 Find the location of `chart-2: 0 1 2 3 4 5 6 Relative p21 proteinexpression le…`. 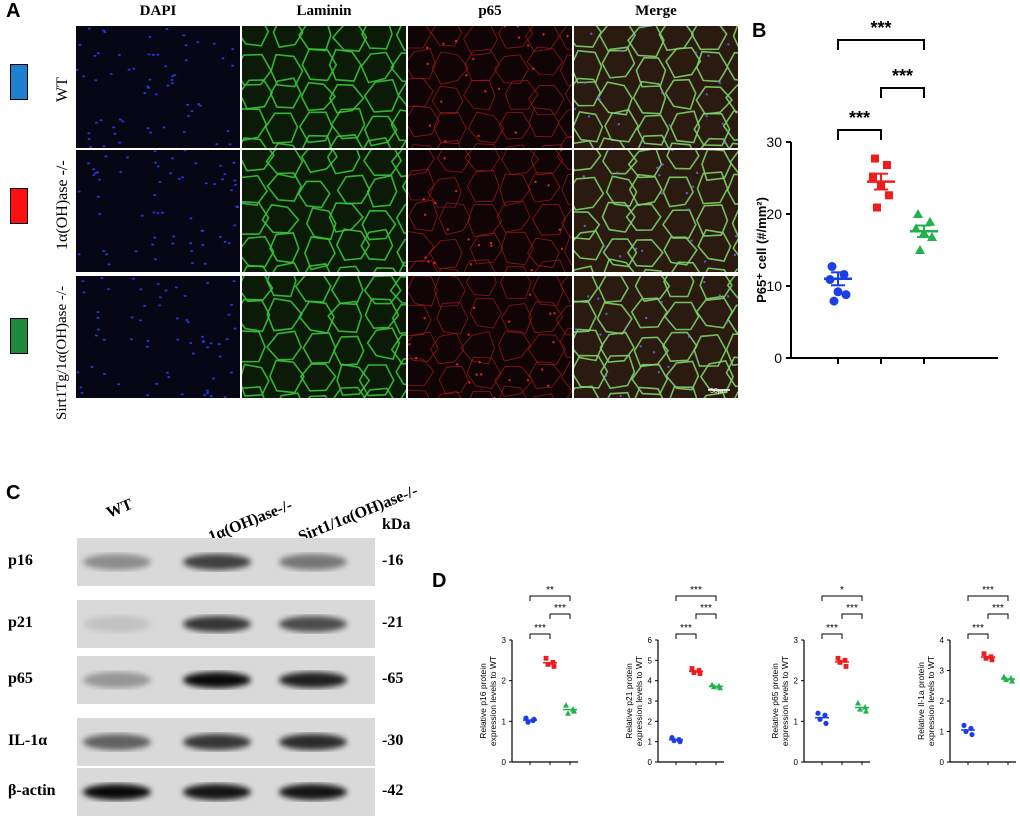

chart-2: 0 1 2 3 4 5 6 Relative p21 proteinexpression le… is located at coordinates (674, 676).